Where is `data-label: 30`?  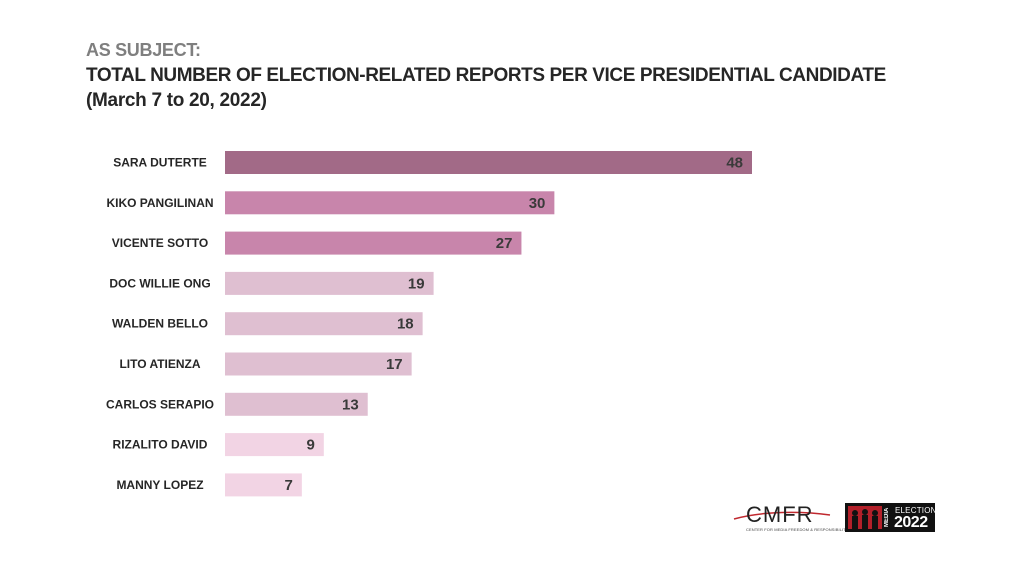
data-label: 30 is located at coordinates (537, 203).